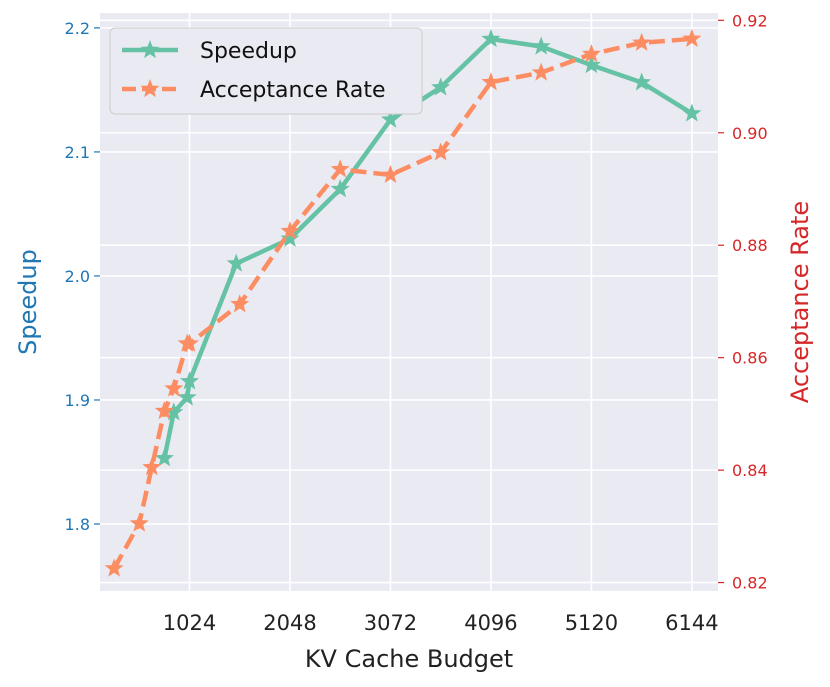  What do you see at coordinates (77, 28) in the screenshot?
I see `left-tick-label: 2.2` at bounding box center [77, 28].